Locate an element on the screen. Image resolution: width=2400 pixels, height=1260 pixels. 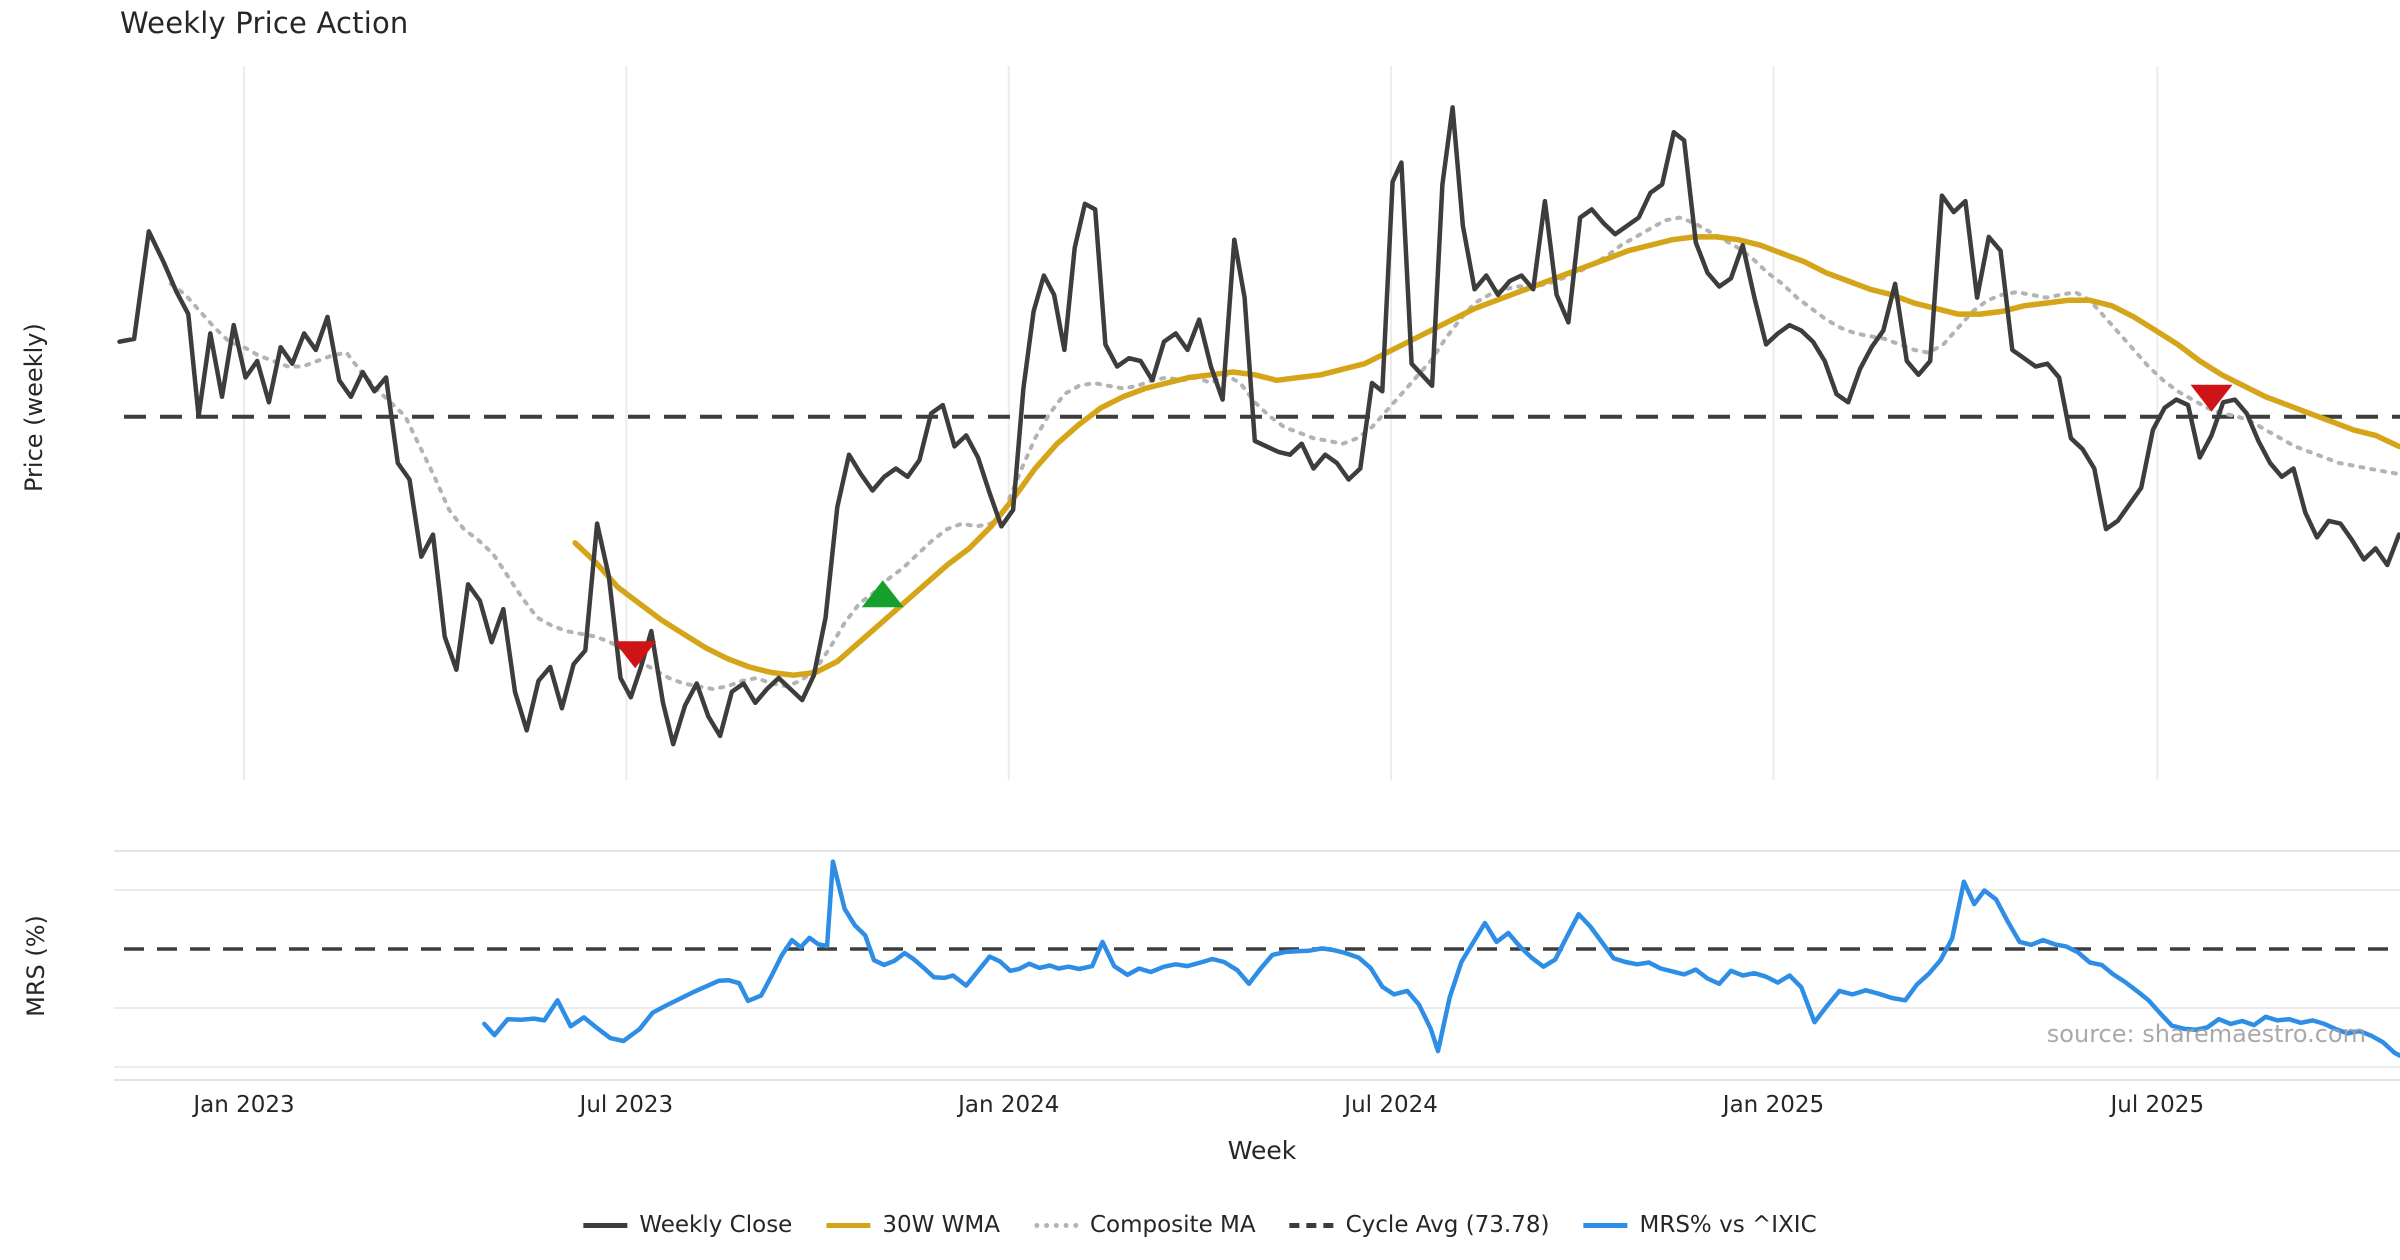
mrs-line is located at coordinates (1441, 958).